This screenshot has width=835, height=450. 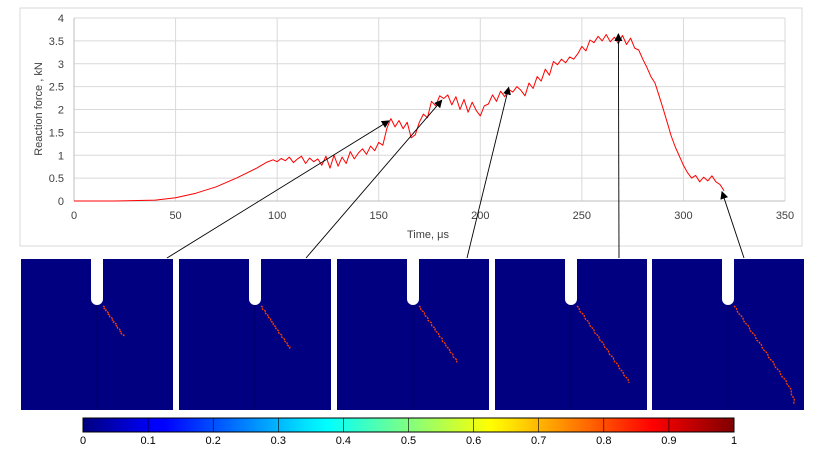 I want to click on colorbar-ticks: 0 0.1 0.2 0.3 0.4 0.5 0.6 0.7 0.8 0.9 1, so click(x=408, y=432).